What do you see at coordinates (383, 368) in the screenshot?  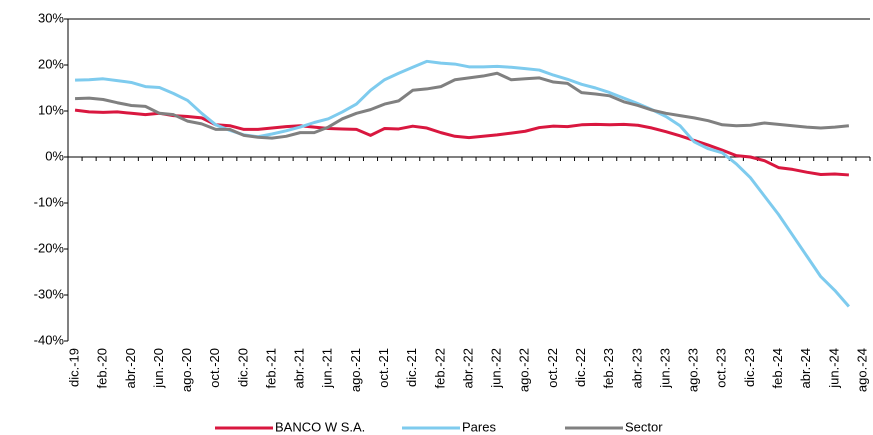 I see `x-tick-label: oct.-21` at bounding box center [383, 368].